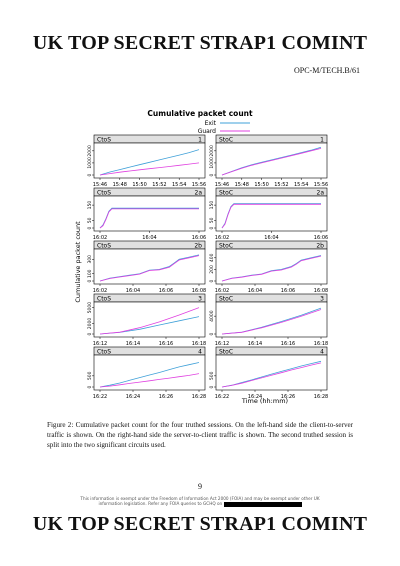 The height and width of the screenshot is (566, 400). Describe the element at coordinates (133, 344) in the screenshot. I see `panel-3-ctos-x-tick-label: 16:14` at that location.